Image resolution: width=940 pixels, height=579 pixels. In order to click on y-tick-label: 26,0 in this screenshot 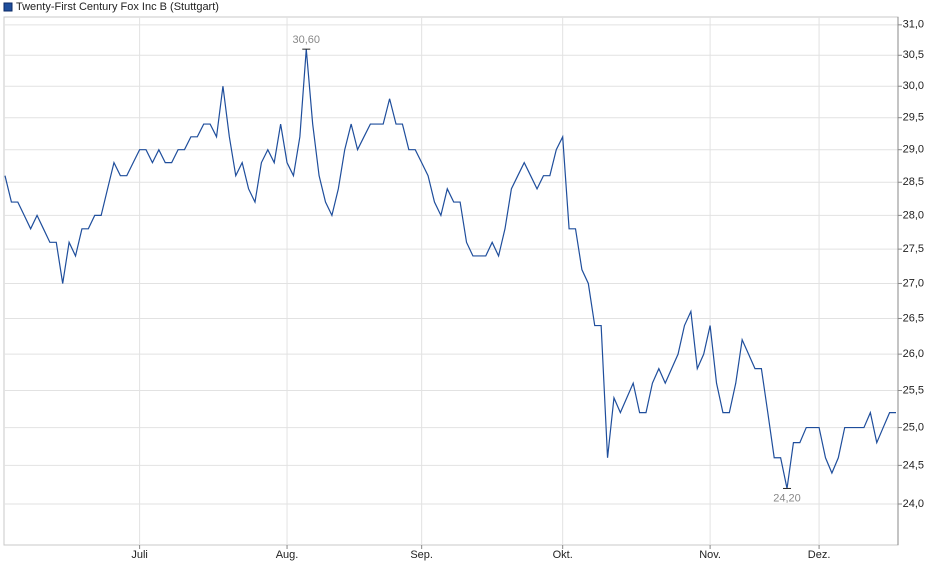, I will do `click(913, 354)`.